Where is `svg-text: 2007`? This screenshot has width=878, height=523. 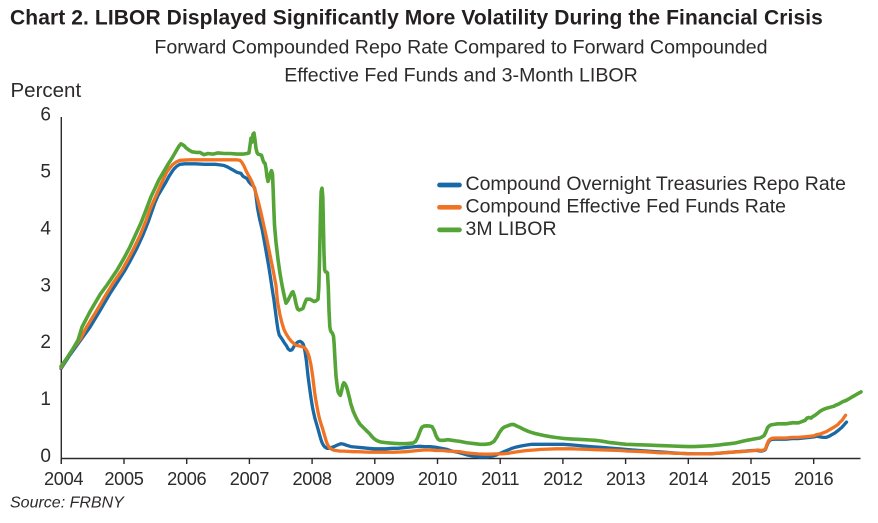
svg-text: 2007 is located at coordinates (249, 479).